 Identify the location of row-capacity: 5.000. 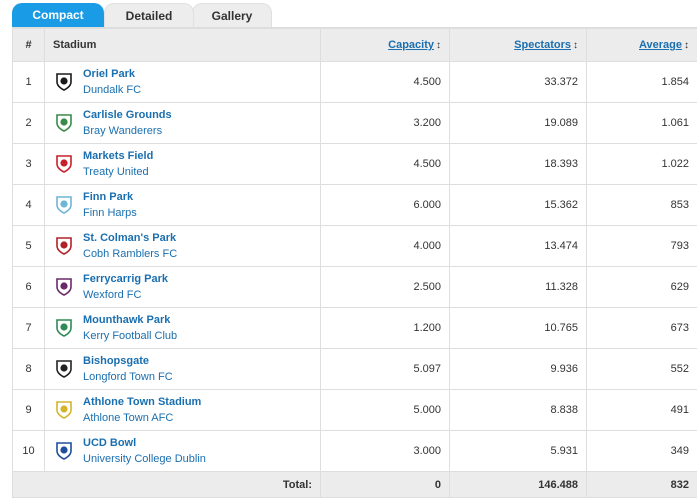
(385, 410).